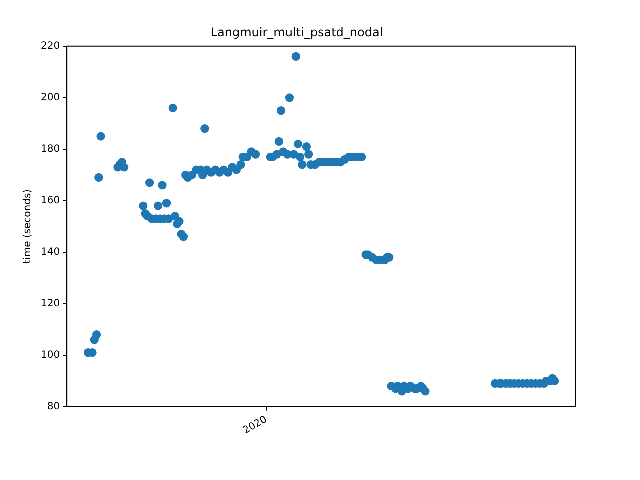 The image size is (640, 480). Describe the element at coordinates (50, 355) in the screenshot. I see `y-tick-label: 100` at that location.